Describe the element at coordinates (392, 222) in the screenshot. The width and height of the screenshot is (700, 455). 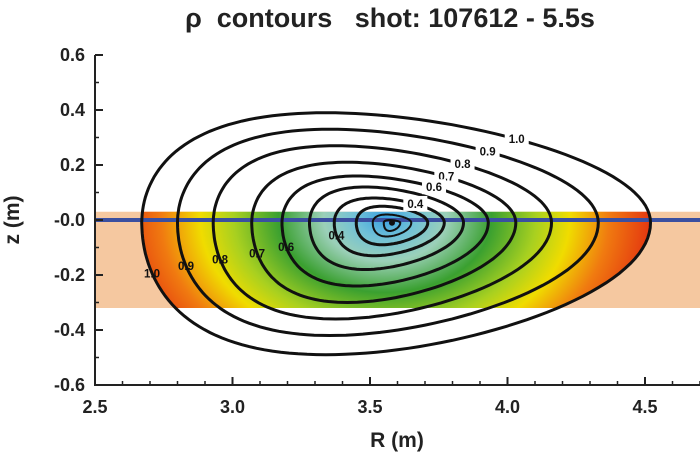
I see `magnetic-axis-marker` at that location.